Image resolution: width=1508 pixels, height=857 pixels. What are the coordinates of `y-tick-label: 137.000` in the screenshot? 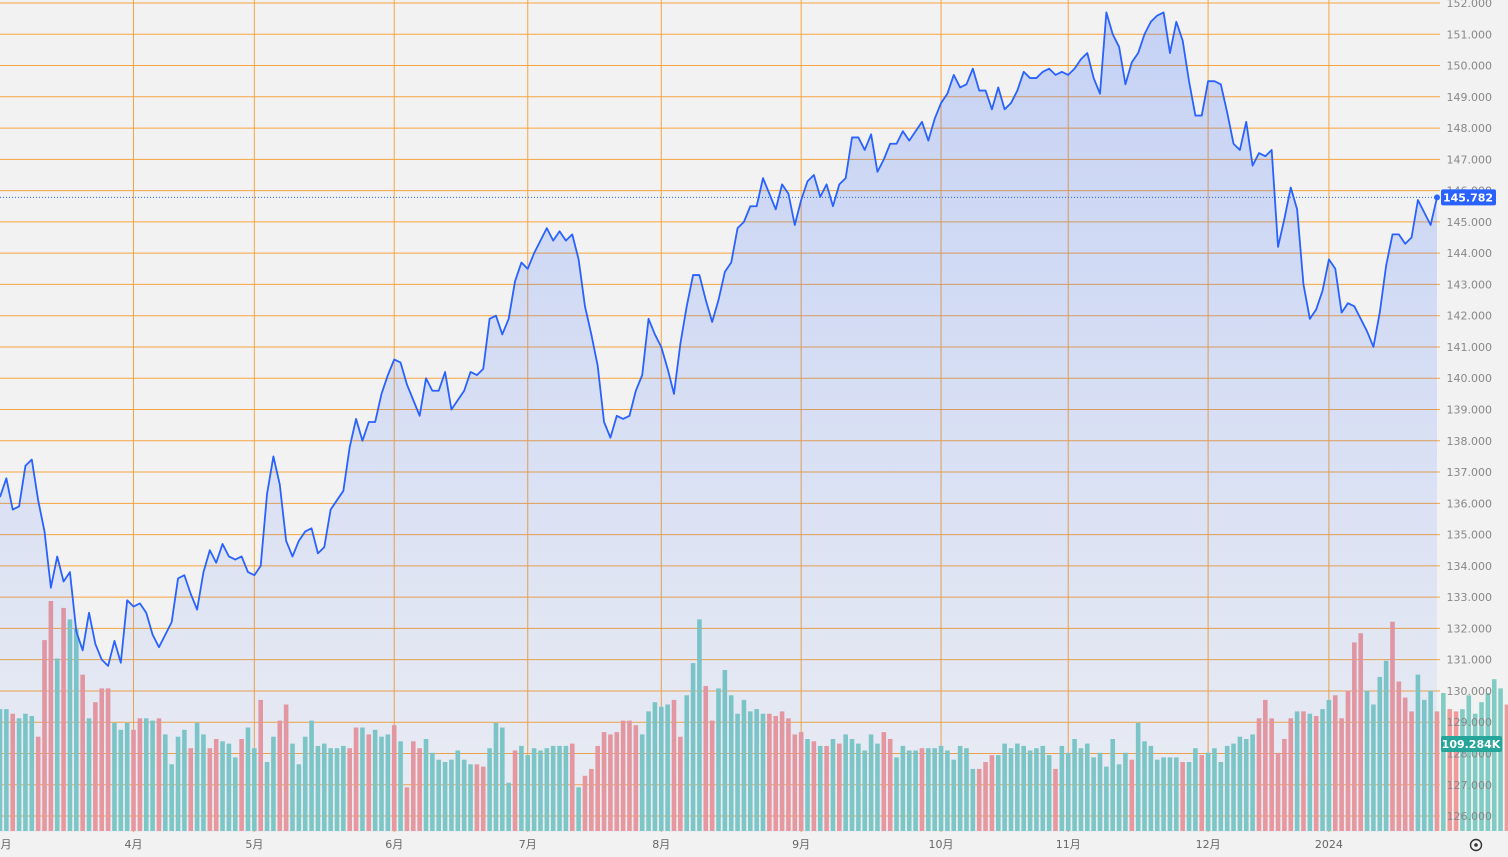 It's located at (1470, 472).